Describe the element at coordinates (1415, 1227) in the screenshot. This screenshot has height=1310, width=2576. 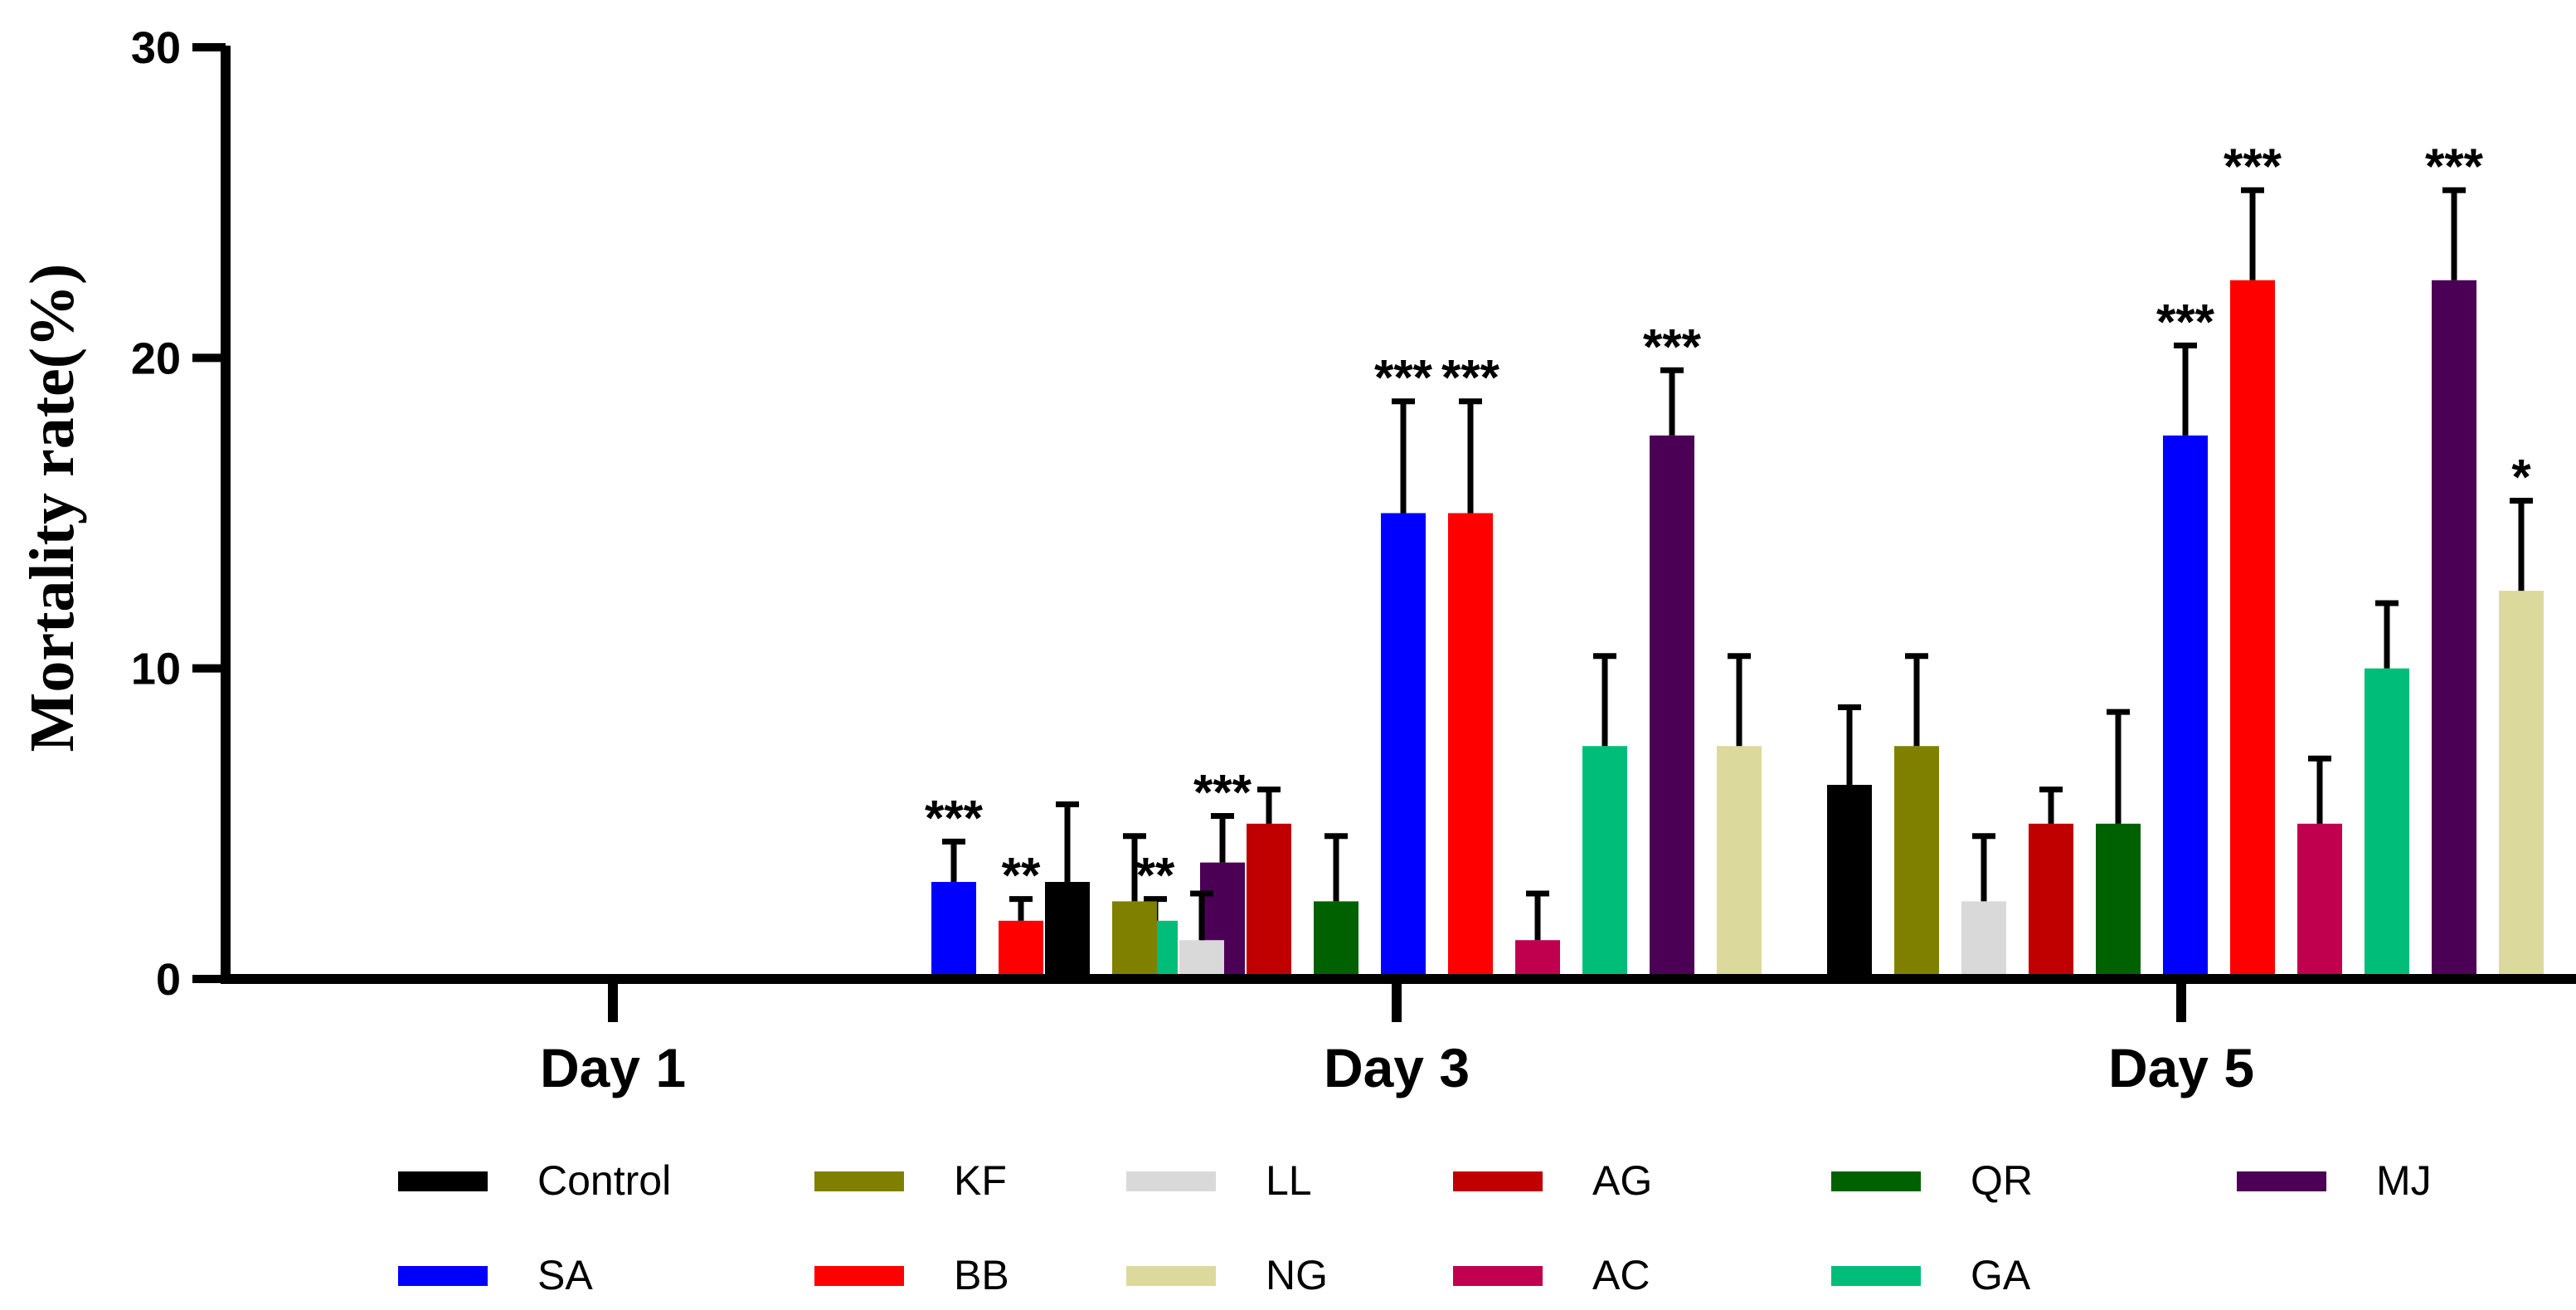
I see `legend: Control KF LL AG QR MJ SA BB NG AC GA` at that location.